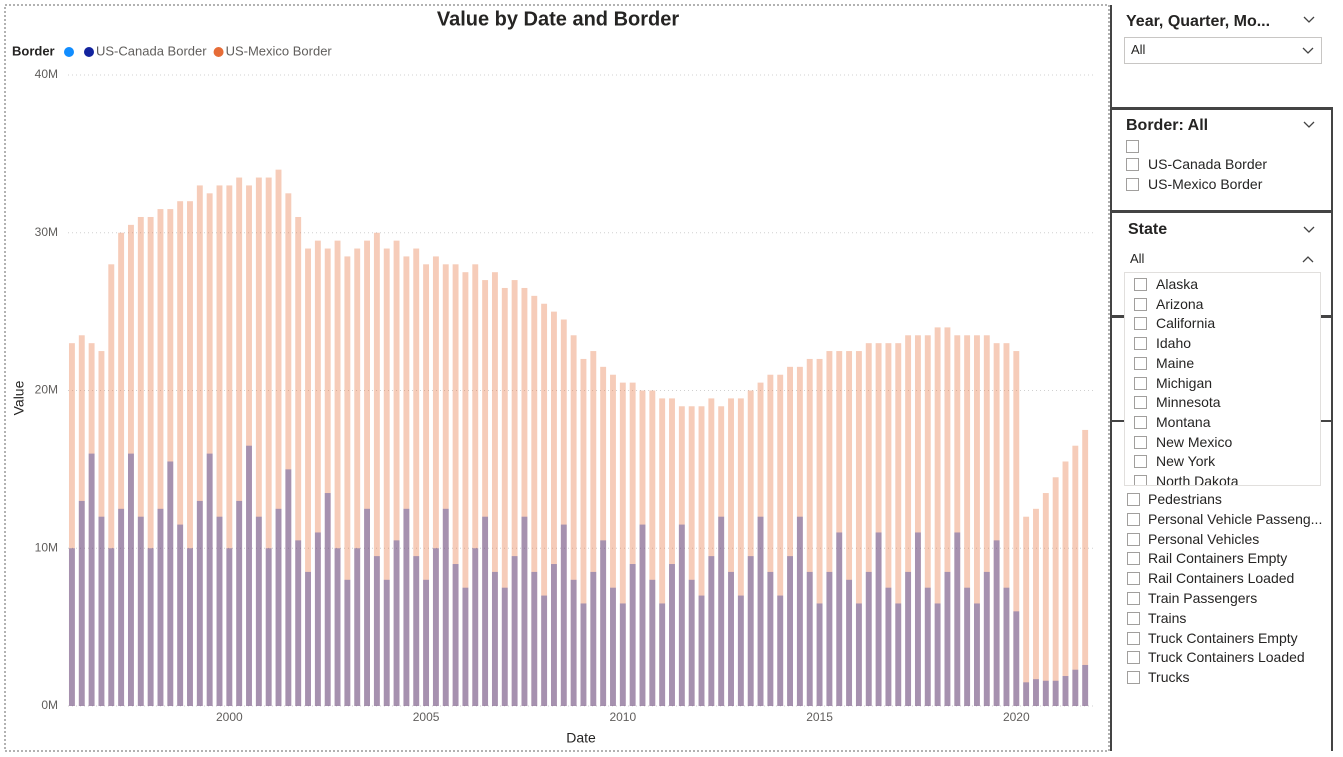 Image resolution: width=1343 pixels, height=757 pixels. Describe the element at coordinates (1177, 284) in the screenshot. I see `slicer-item: Alaska` at that location.